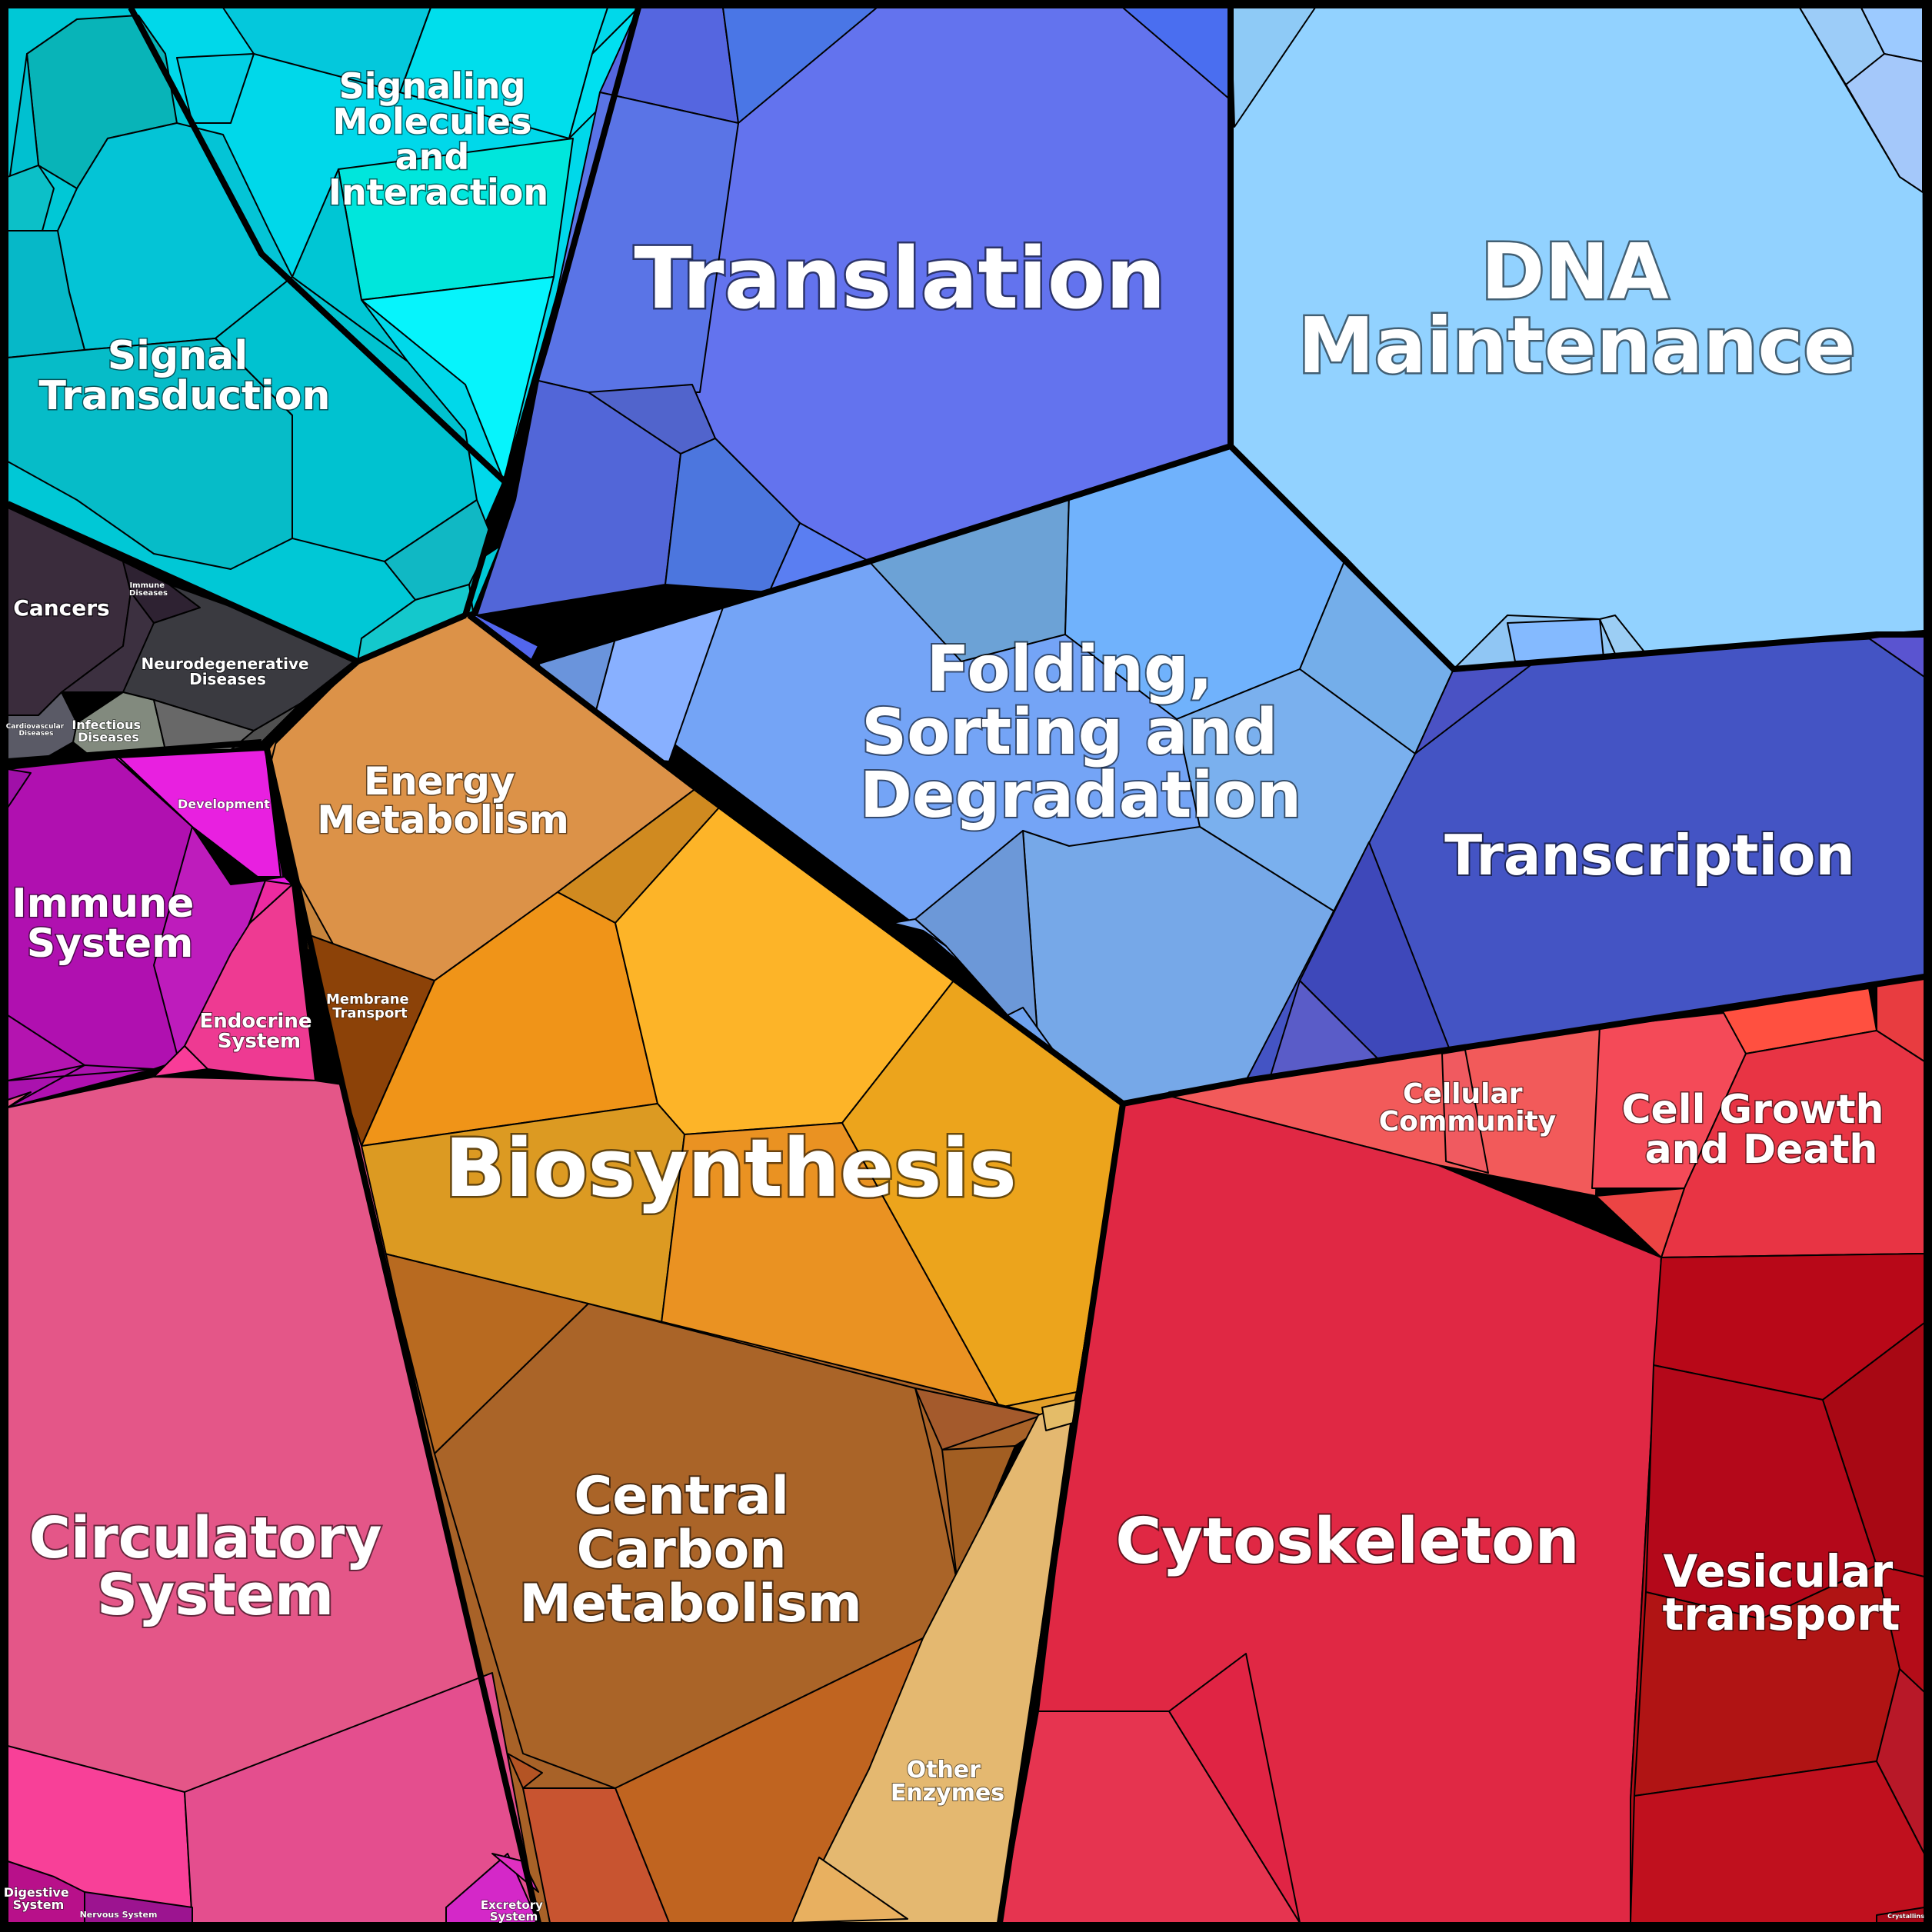  Describe the element at coordinates (61, 608) in the screenshot. I see `label-cancers: Cancers` at that location.